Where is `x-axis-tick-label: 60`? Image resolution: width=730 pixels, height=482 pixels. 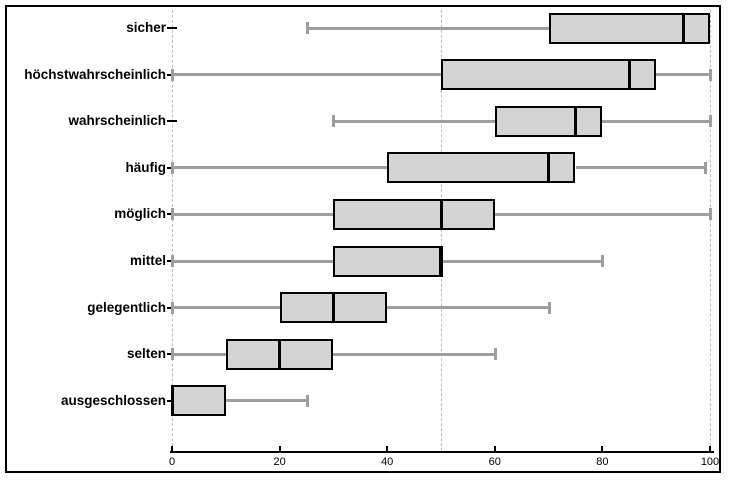
x-axis-tick-label: 60 is located at coordinates (494, 462).